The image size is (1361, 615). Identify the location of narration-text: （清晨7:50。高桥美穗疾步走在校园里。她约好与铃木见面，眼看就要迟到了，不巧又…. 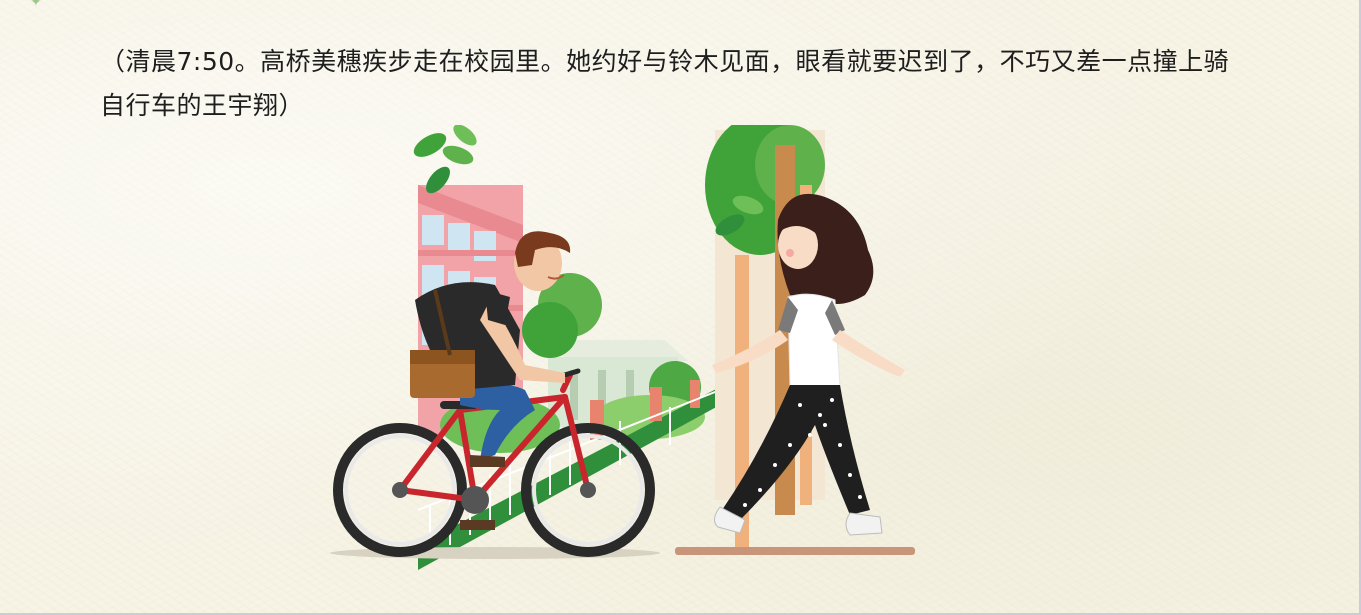
(665, 83).